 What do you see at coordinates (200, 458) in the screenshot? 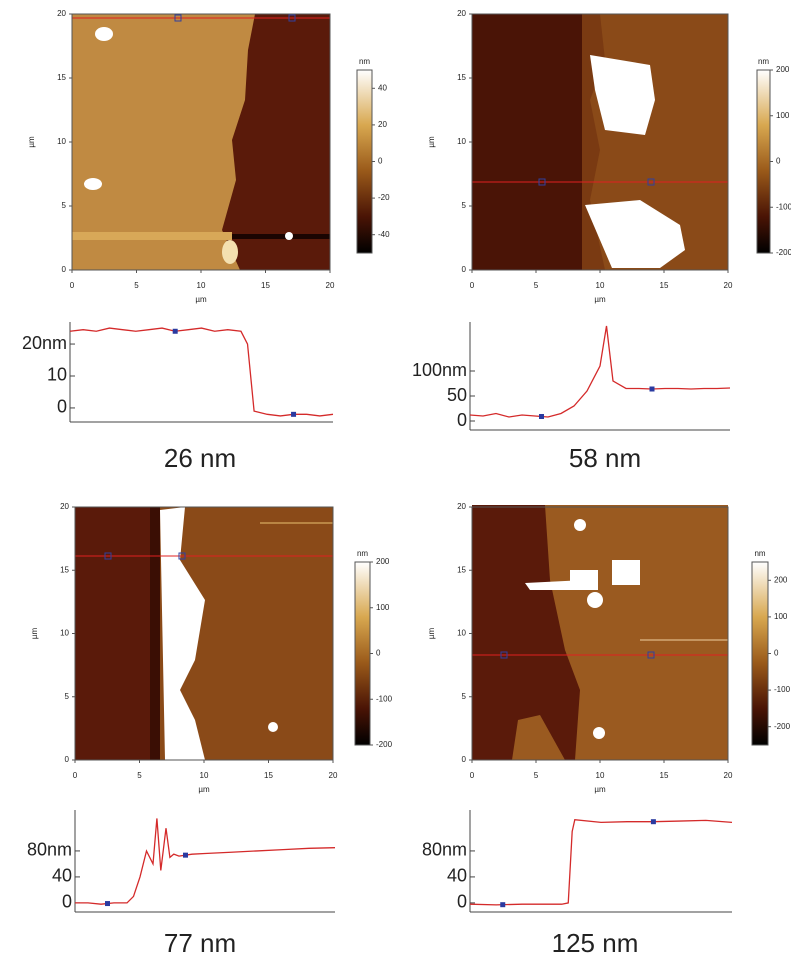
I see `caption: 26 nm` at bounding box center [200, 458].